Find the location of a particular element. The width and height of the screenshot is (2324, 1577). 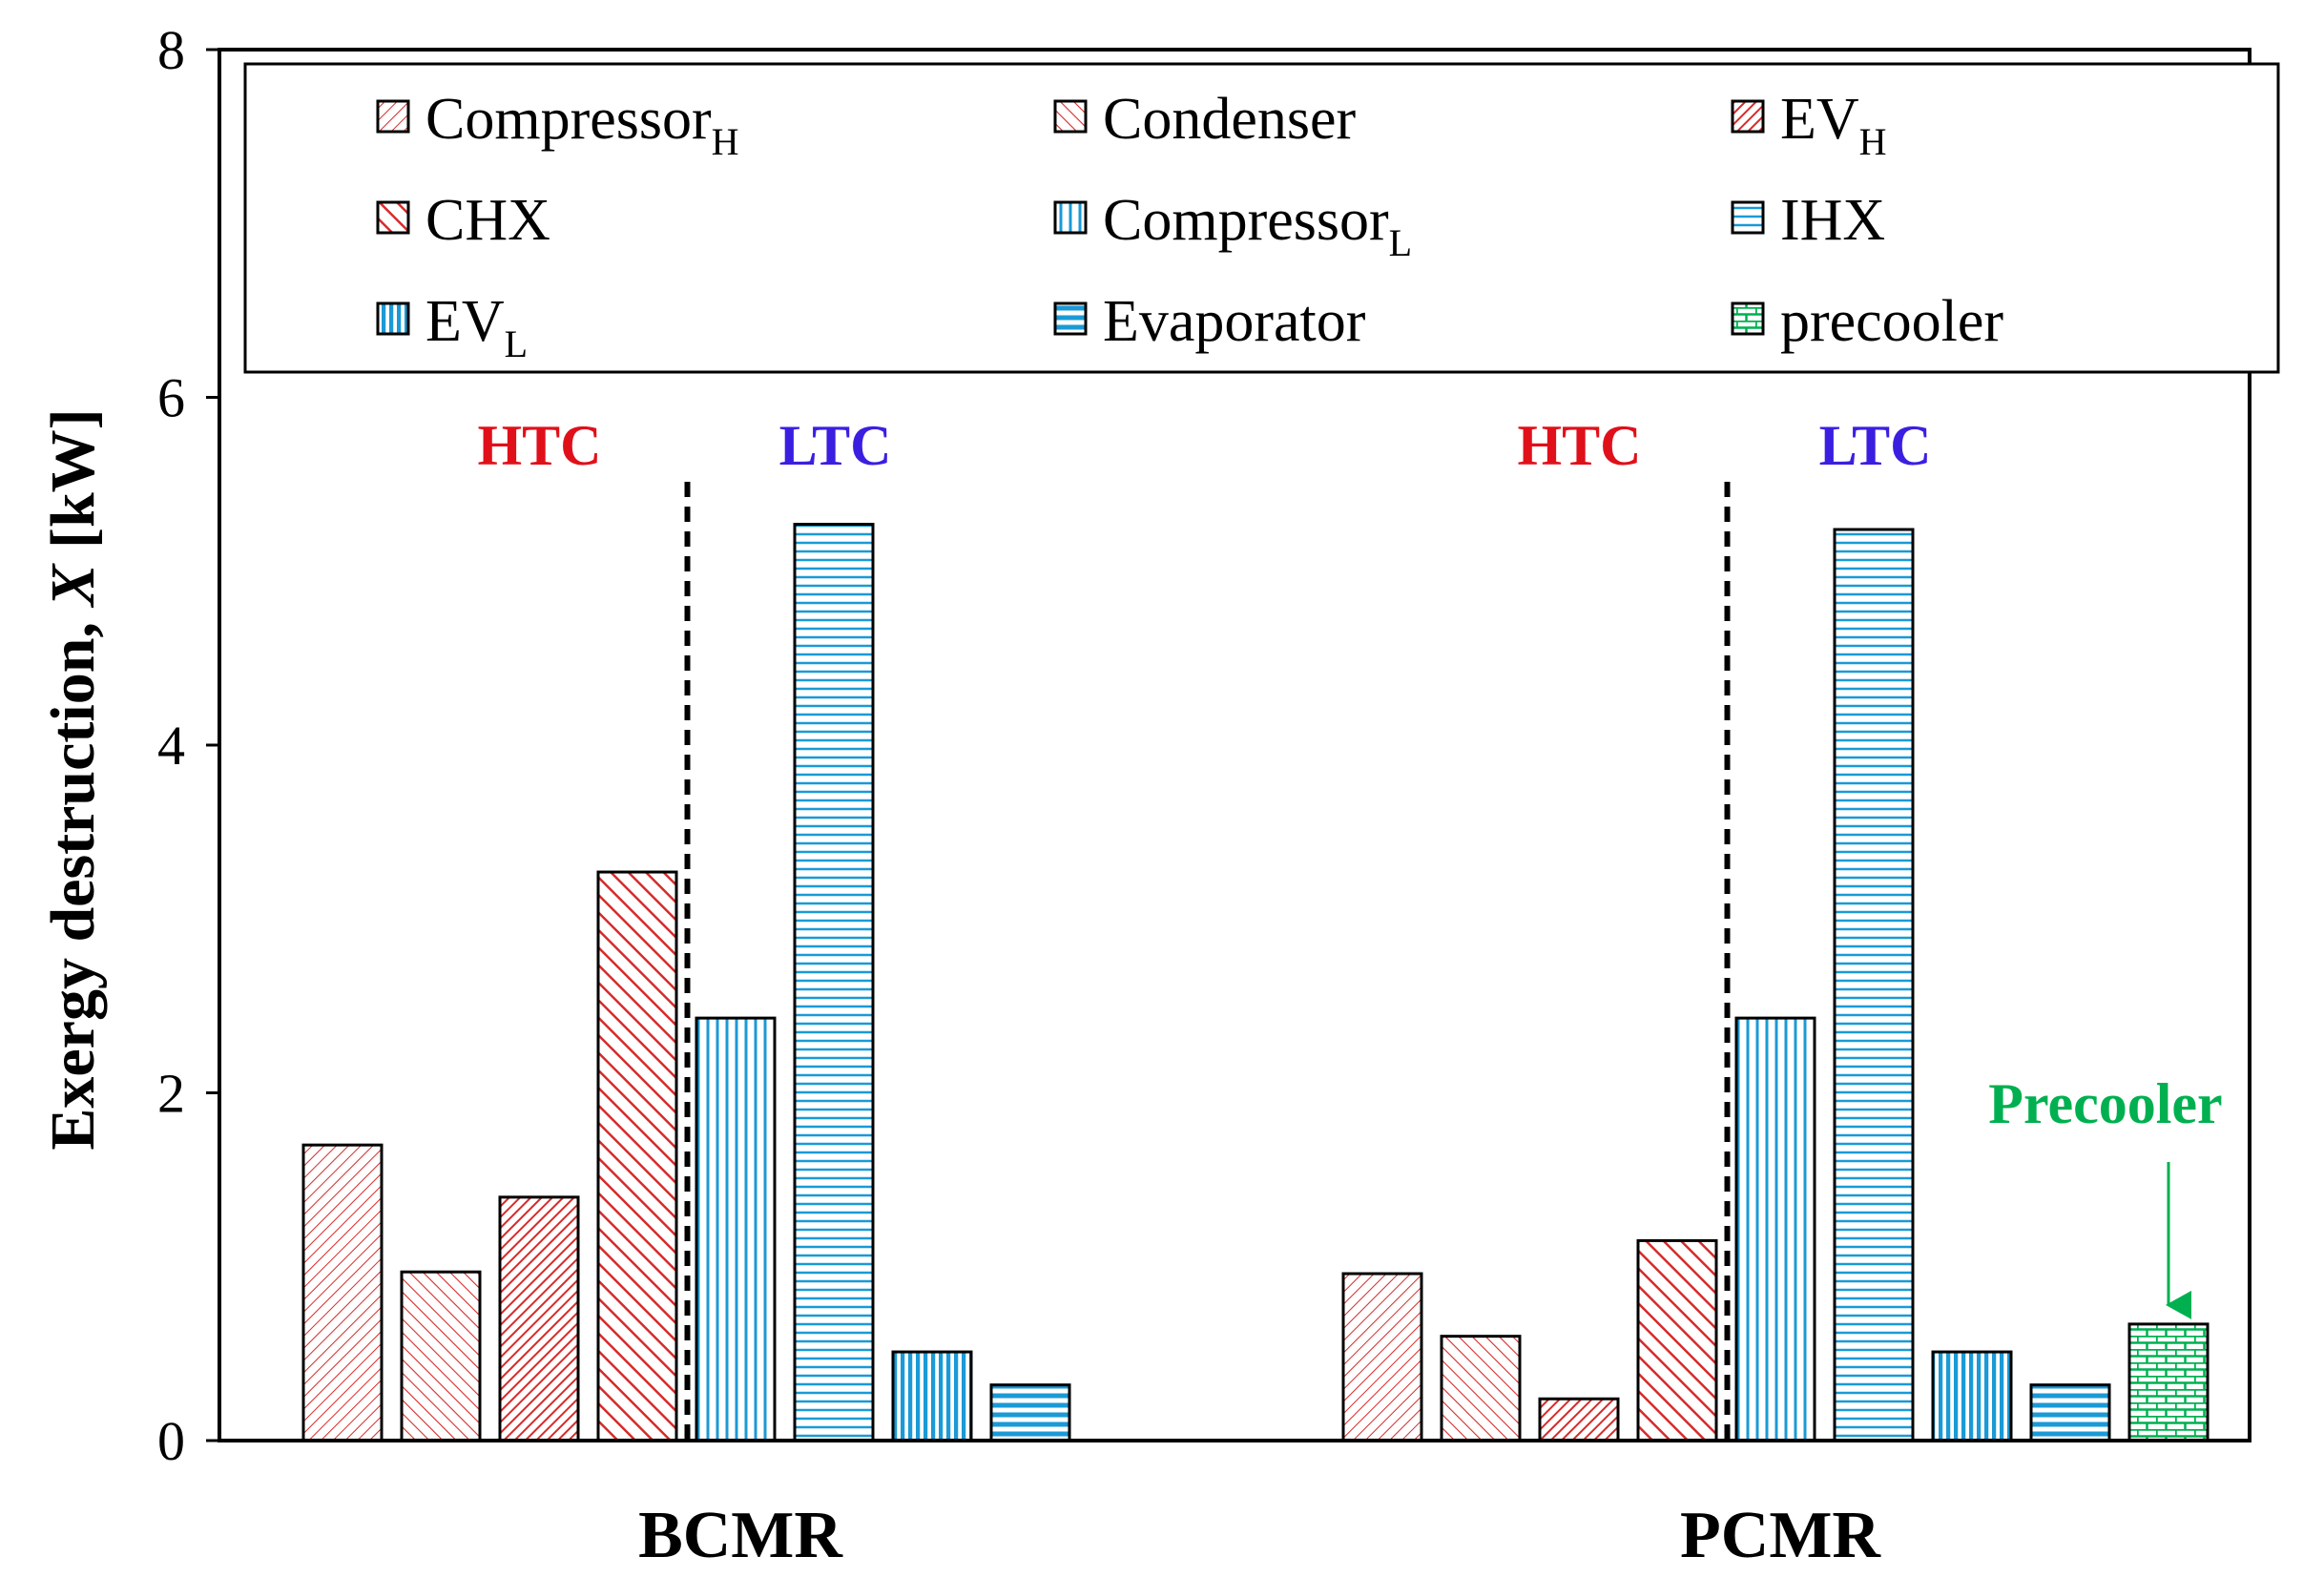

bar-pcmr-evaporator is located at coordinates (2070, 1412).